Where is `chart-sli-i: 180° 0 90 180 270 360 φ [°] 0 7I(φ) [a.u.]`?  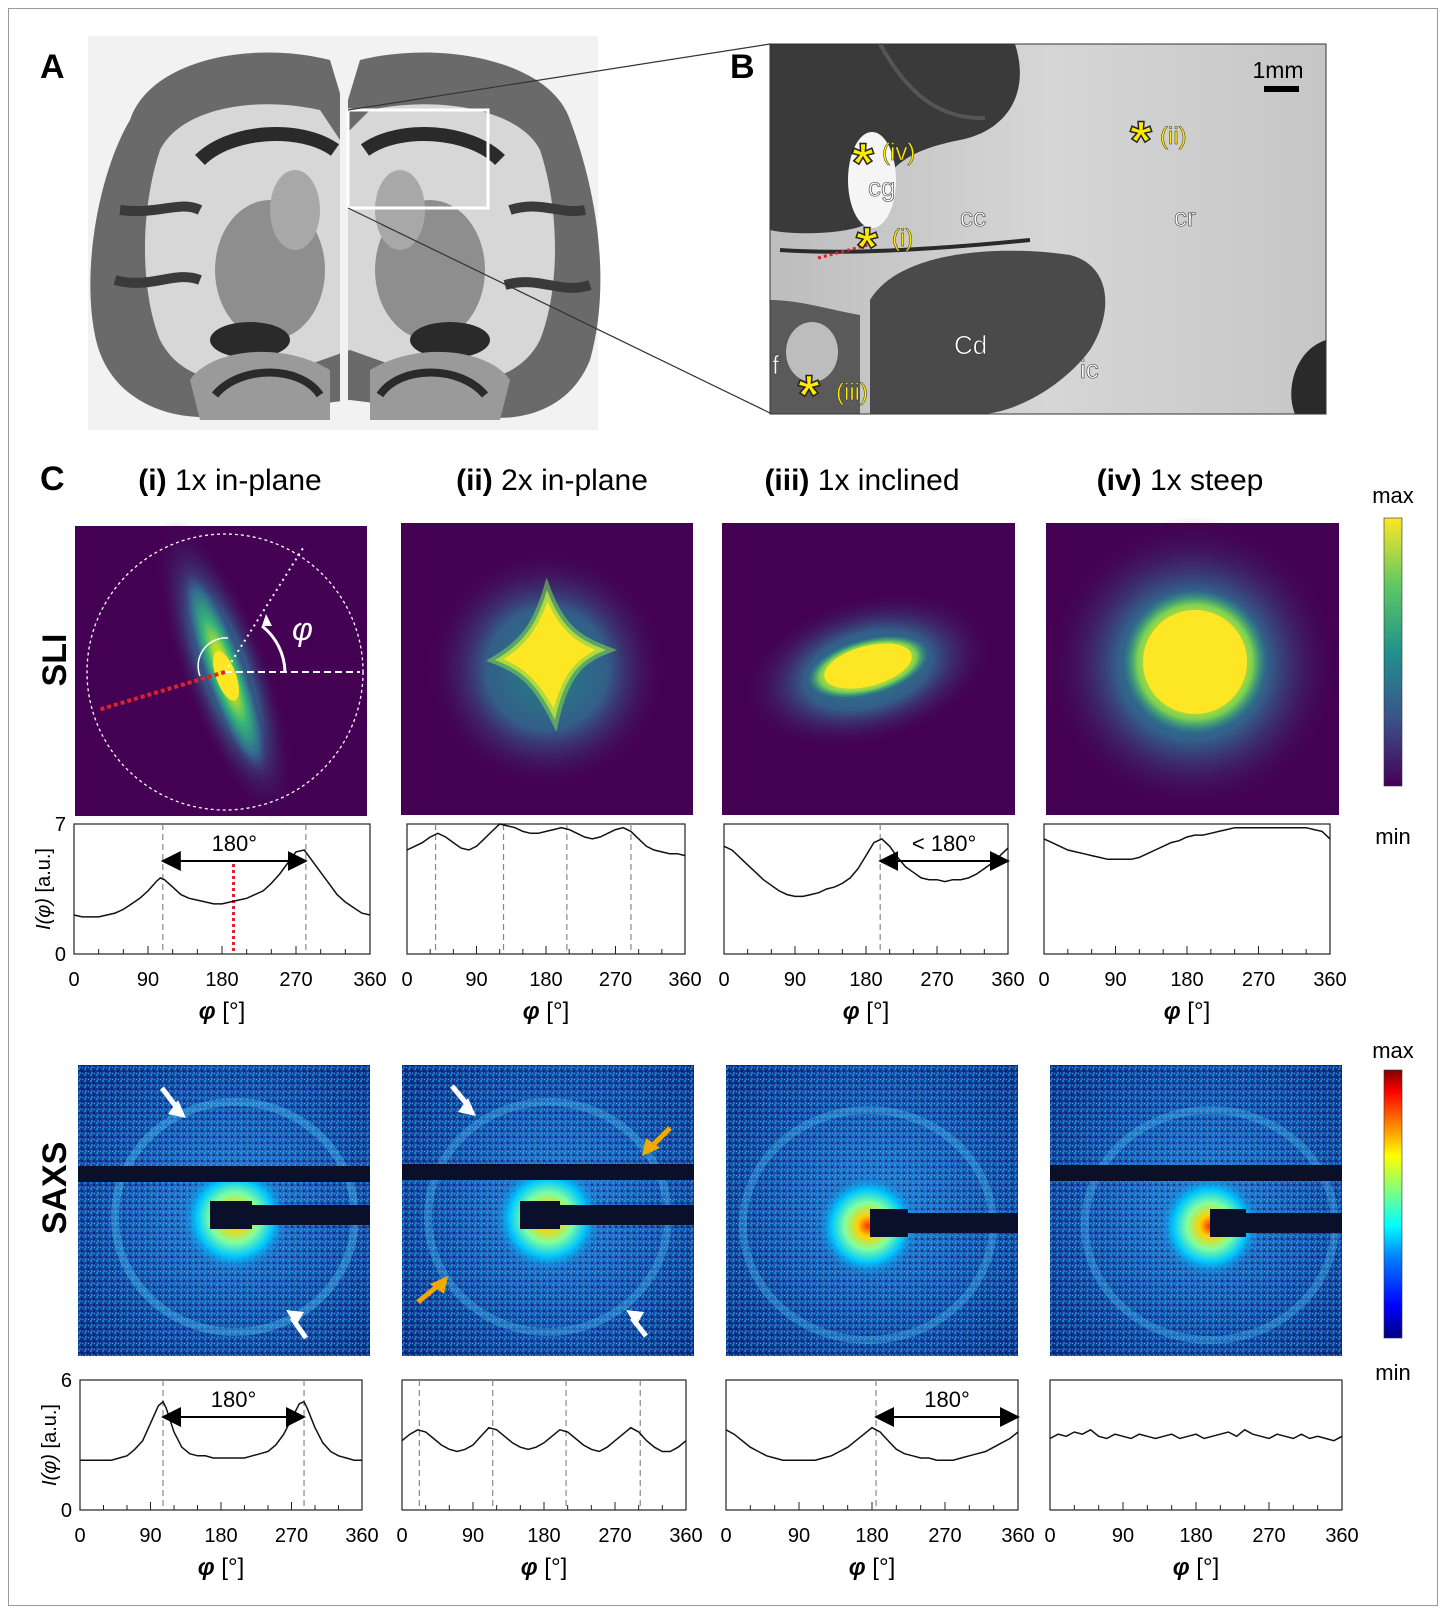
chart-sli-i: 180° 0 90 180 270 360 φ [°] 0 7I(φ) [a.u.] is located at coordinates (210, 919).